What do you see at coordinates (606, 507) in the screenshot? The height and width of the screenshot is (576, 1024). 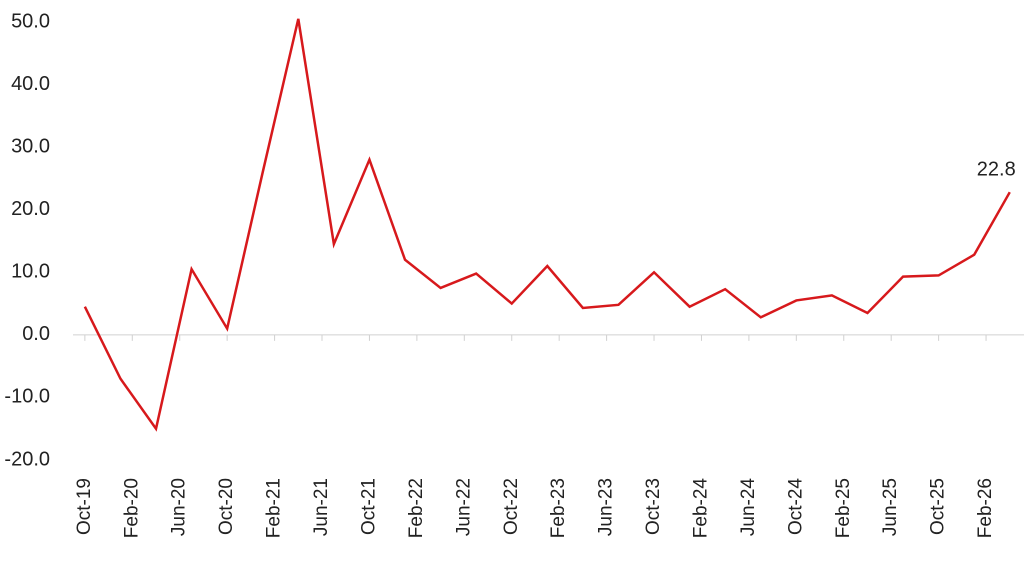 I see `x-tick-label: Jun-23` at bounding box center [606, 507].